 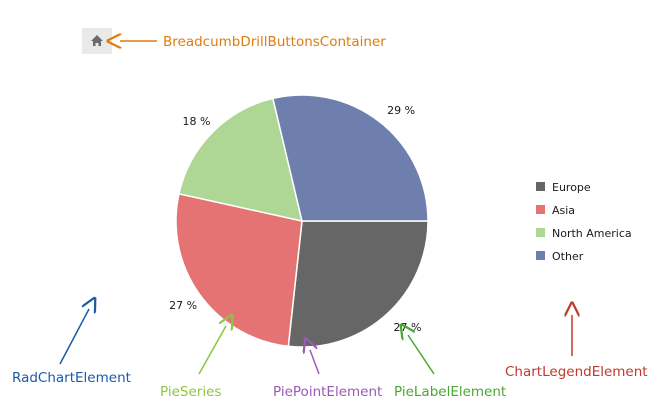 I want to click on pie-slice-other, so click(x=350, y=158).